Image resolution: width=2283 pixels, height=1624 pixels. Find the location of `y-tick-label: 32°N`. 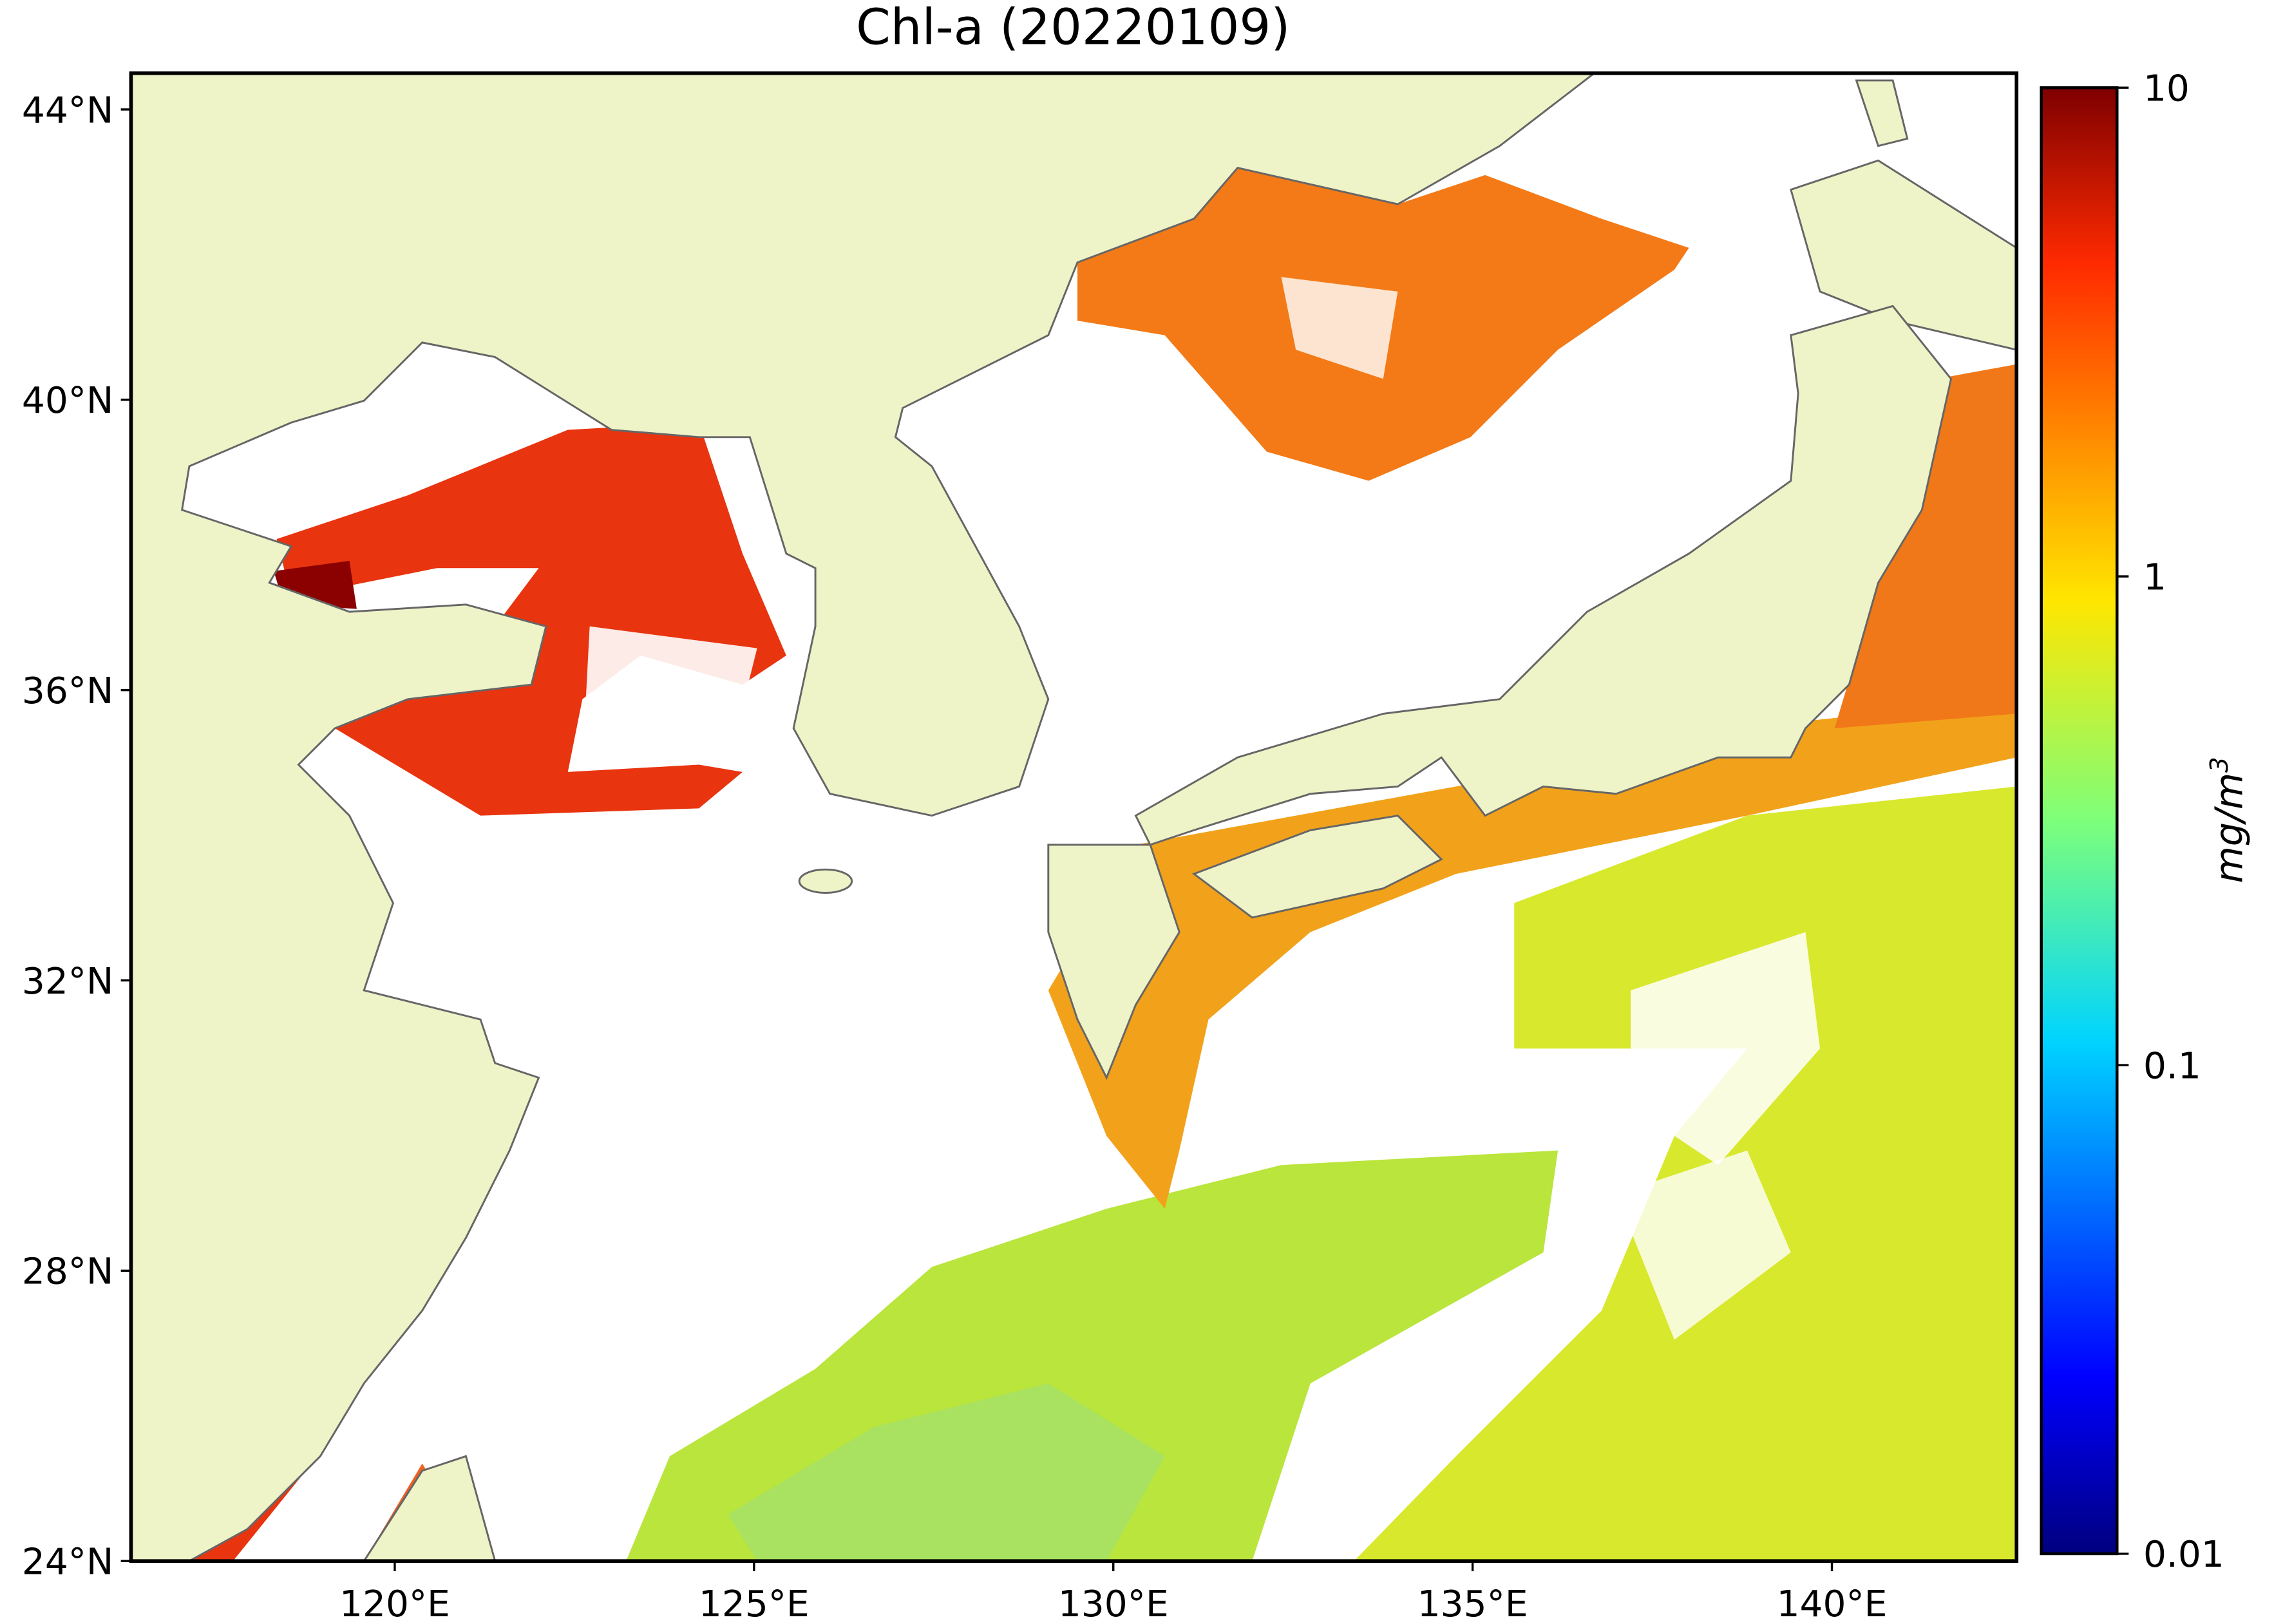

y-tick-label: 32°N is located at coordinates (67, 982).